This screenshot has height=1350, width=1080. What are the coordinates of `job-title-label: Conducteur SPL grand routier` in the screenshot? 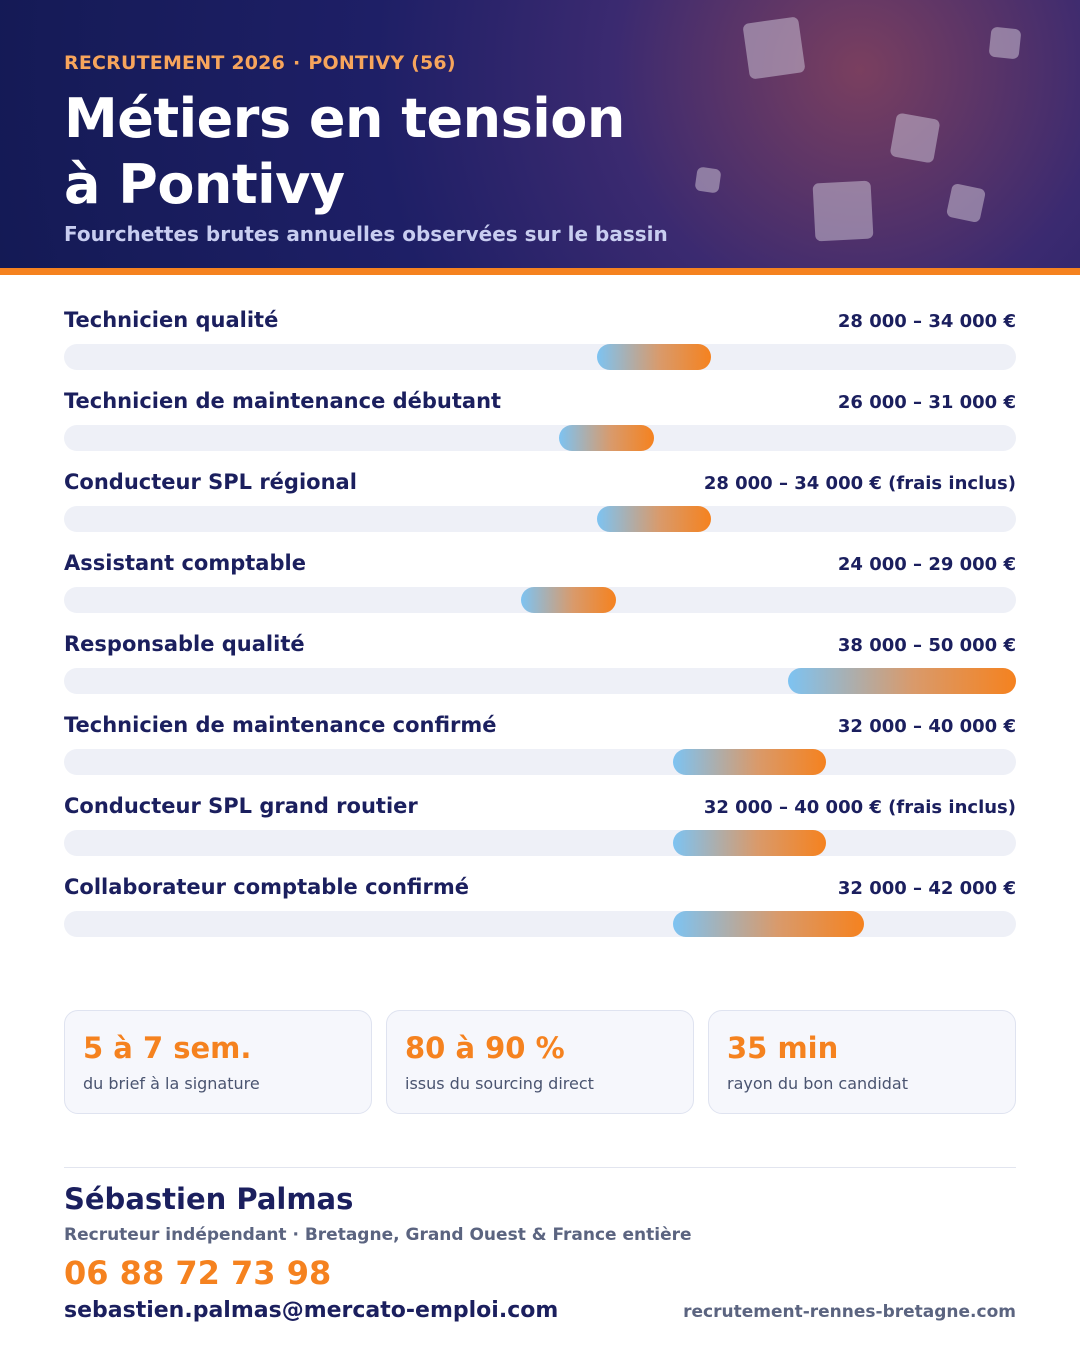 It's located at (241, 806).